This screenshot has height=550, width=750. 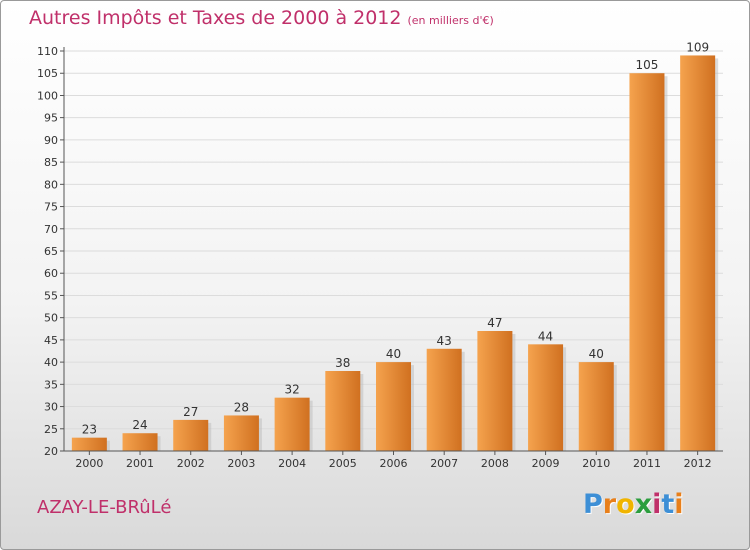 I want to click on y-tick-label: 20, so click(x=51, y=451).